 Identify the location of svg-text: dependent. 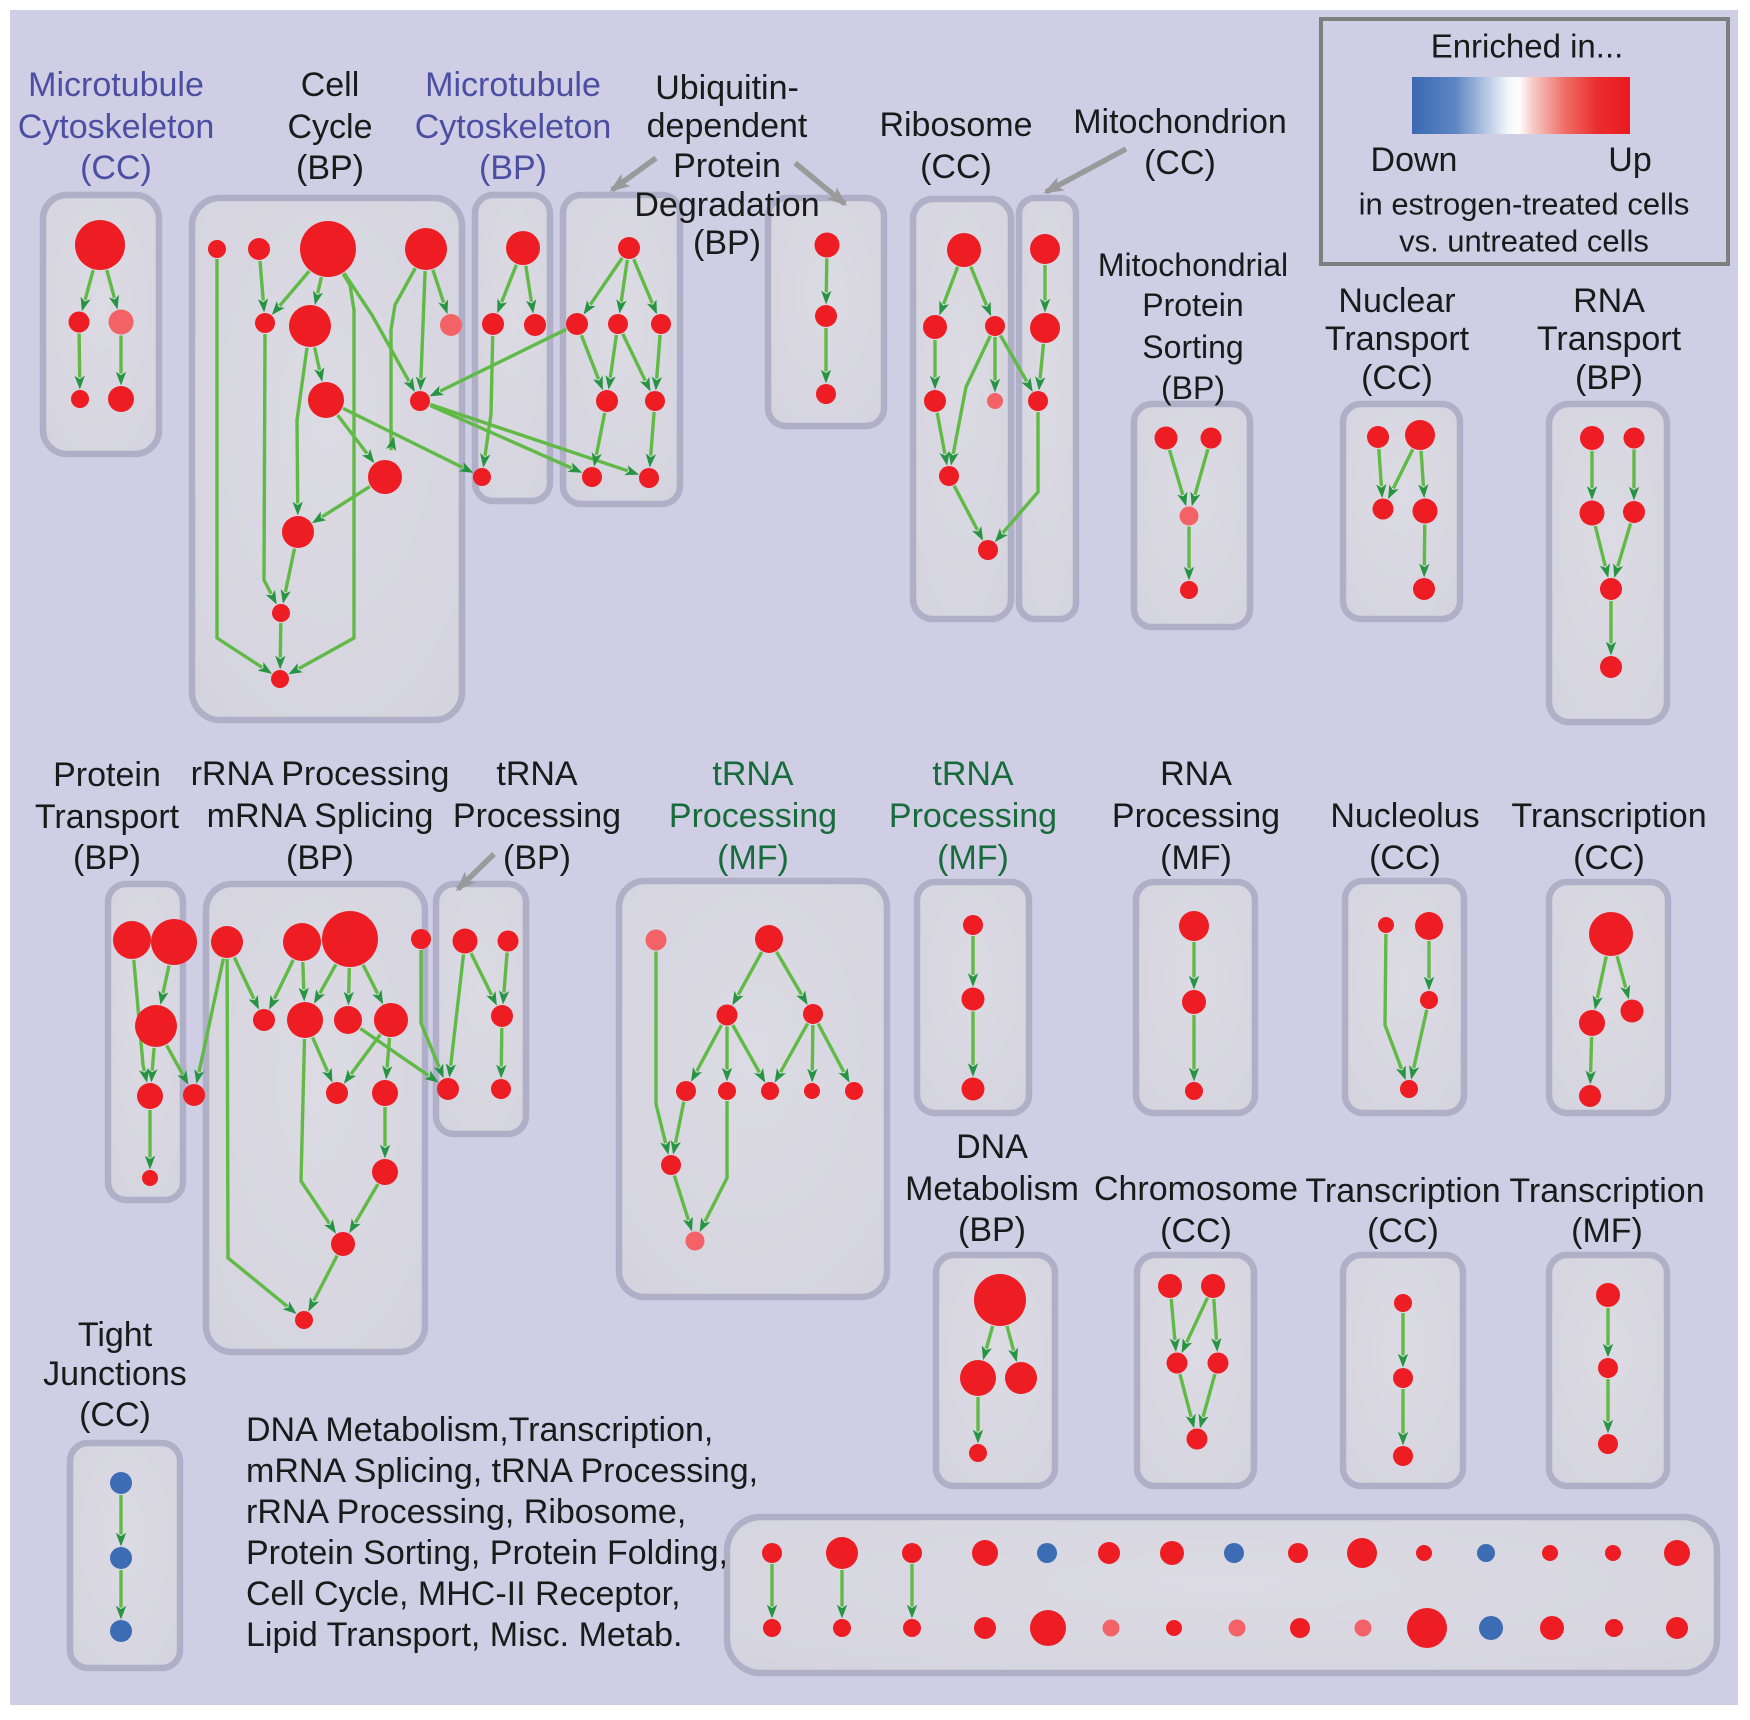
(727, 126).